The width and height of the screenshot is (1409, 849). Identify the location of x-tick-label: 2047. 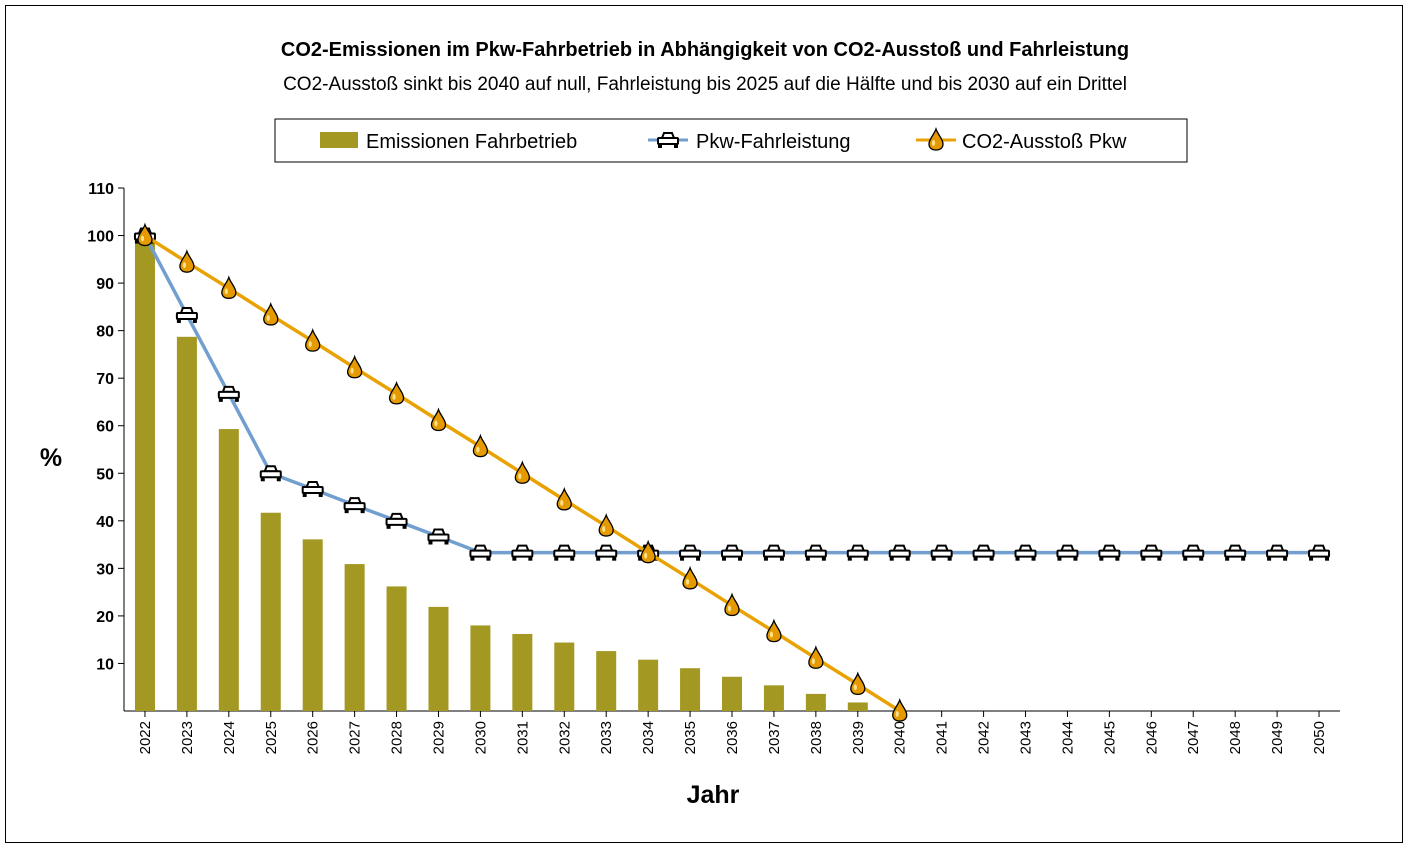
(1193, 737).